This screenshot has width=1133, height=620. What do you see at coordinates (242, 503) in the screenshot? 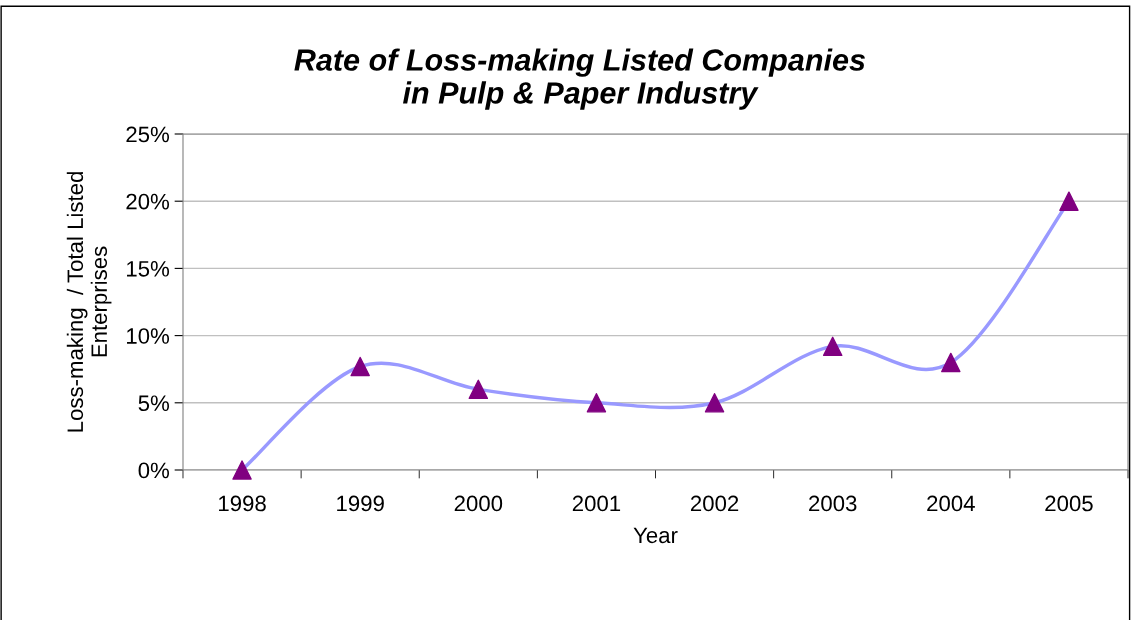
I see `x-tick-label: 1998` at bounding box center [242, 503].